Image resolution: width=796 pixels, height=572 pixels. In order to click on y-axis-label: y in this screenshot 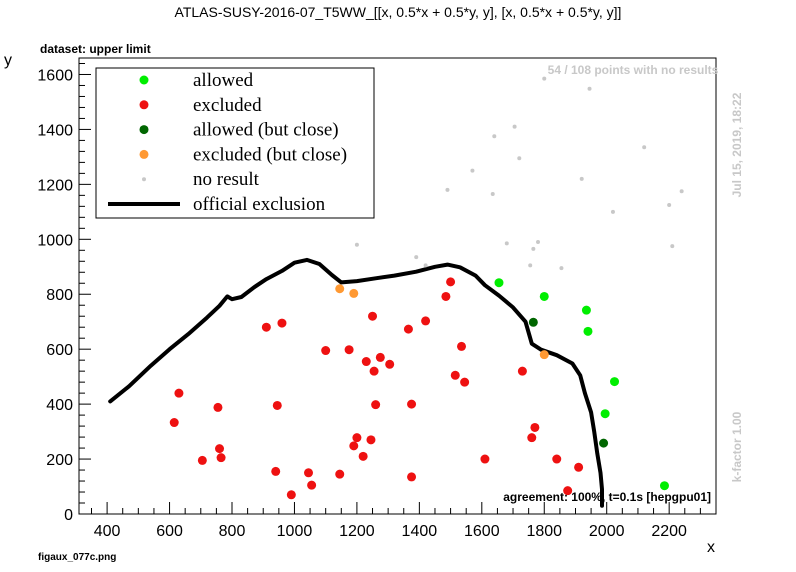, I will do `click(8, 60)`.